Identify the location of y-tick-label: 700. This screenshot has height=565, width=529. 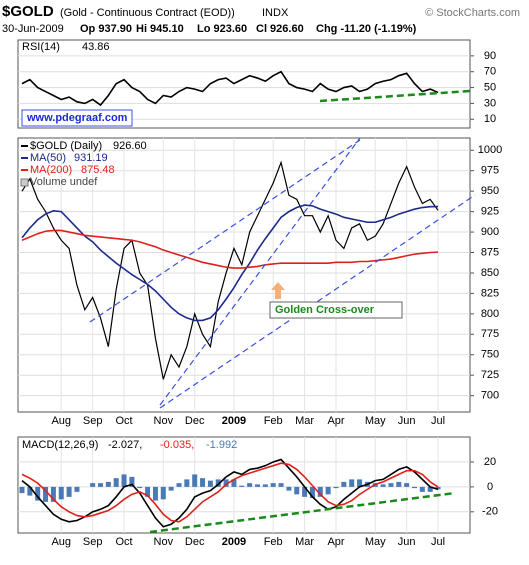
(490, 396).